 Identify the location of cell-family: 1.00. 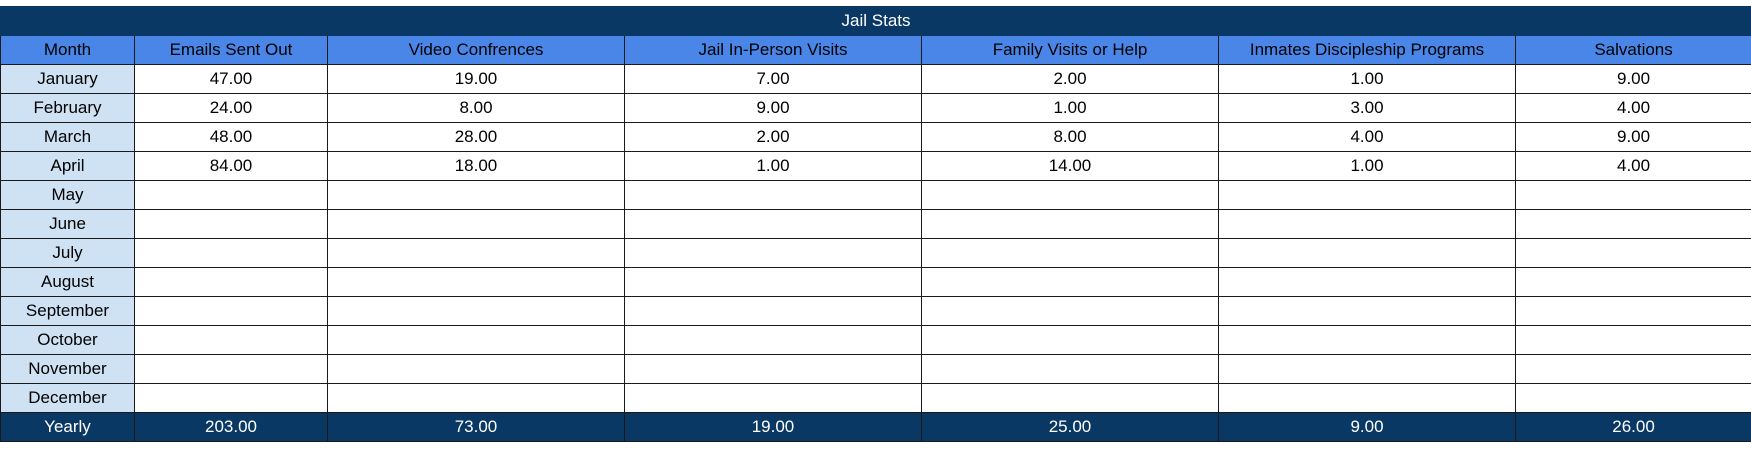
(1070, 108).